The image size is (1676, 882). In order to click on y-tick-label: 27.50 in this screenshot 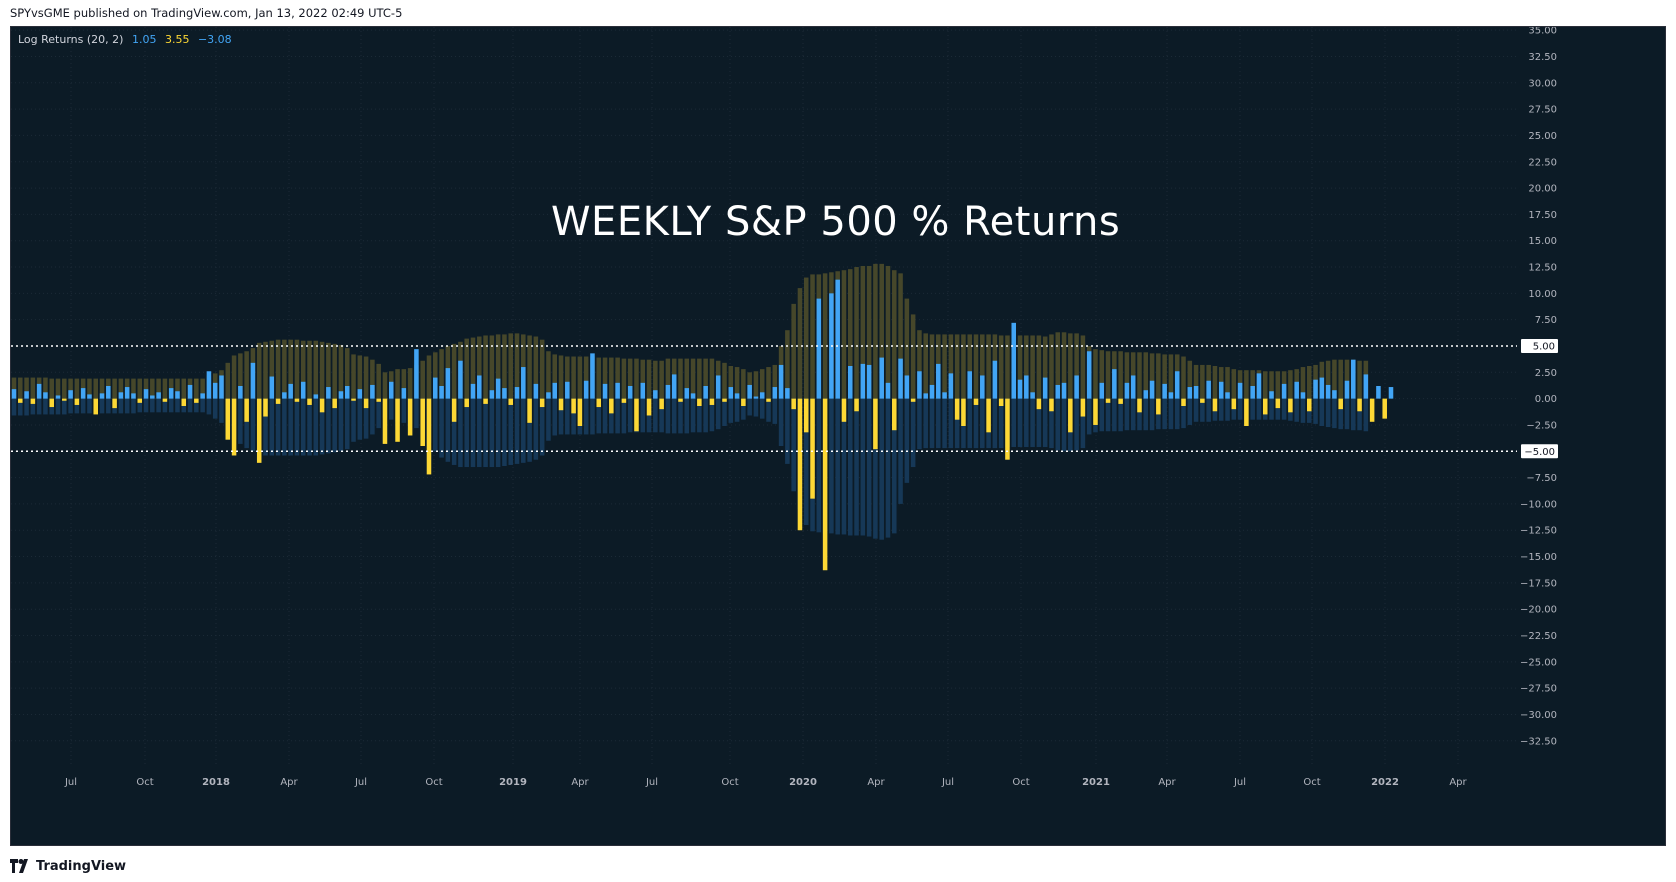, I will do `click(1542, 110)`.